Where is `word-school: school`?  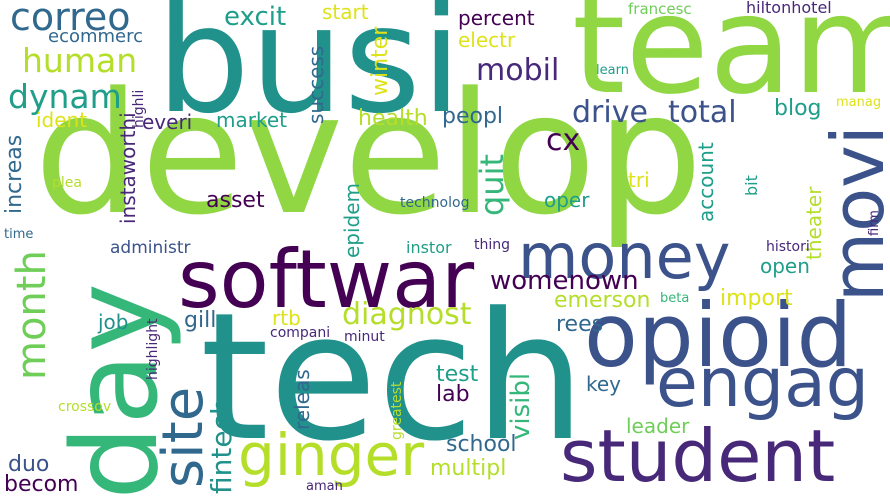 word-school: school is located at coordinates (481, 444).